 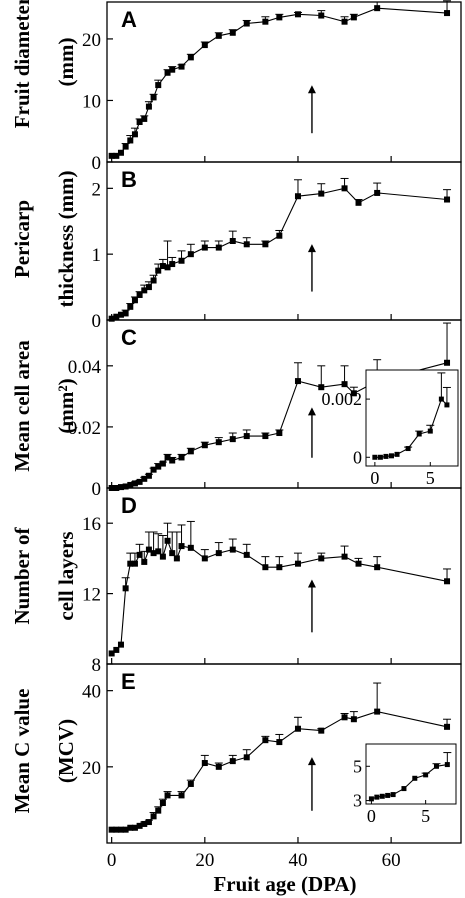 What do you see at coordinates (97, 665) in the screenshot?
I see `y-tick-label: 8` at bounding box center [97, 665].